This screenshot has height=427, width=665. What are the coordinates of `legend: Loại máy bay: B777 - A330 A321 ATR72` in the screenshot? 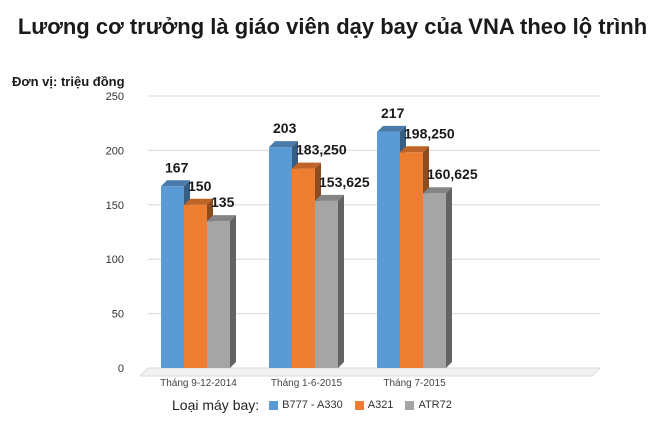 It's located at (318, 405).